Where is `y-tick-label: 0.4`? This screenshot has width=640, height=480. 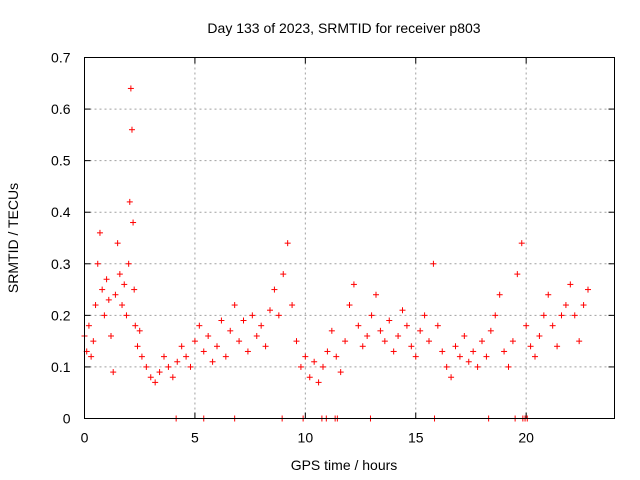
y-tick-label: 0.4 is located at coordinates (61, 212).